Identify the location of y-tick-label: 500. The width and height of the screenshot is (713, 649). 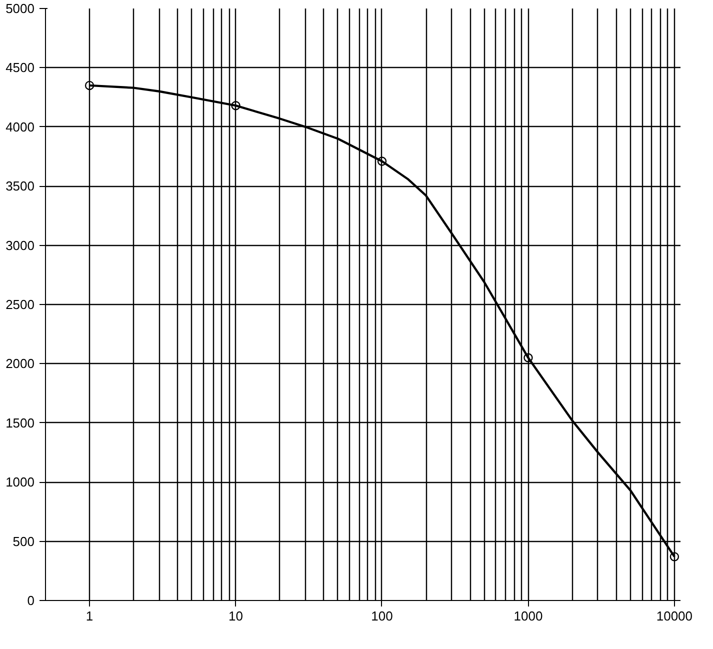
(23, 541).